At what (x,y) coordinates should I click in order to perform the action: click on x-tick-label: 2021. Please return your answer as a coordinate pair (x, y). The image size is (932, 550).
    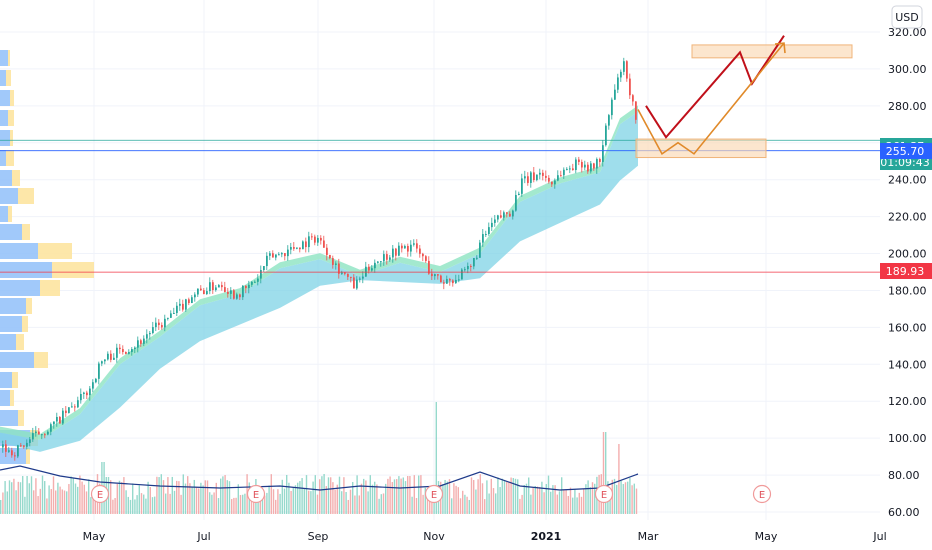
    Looking at the image, I should click on (546, 536).